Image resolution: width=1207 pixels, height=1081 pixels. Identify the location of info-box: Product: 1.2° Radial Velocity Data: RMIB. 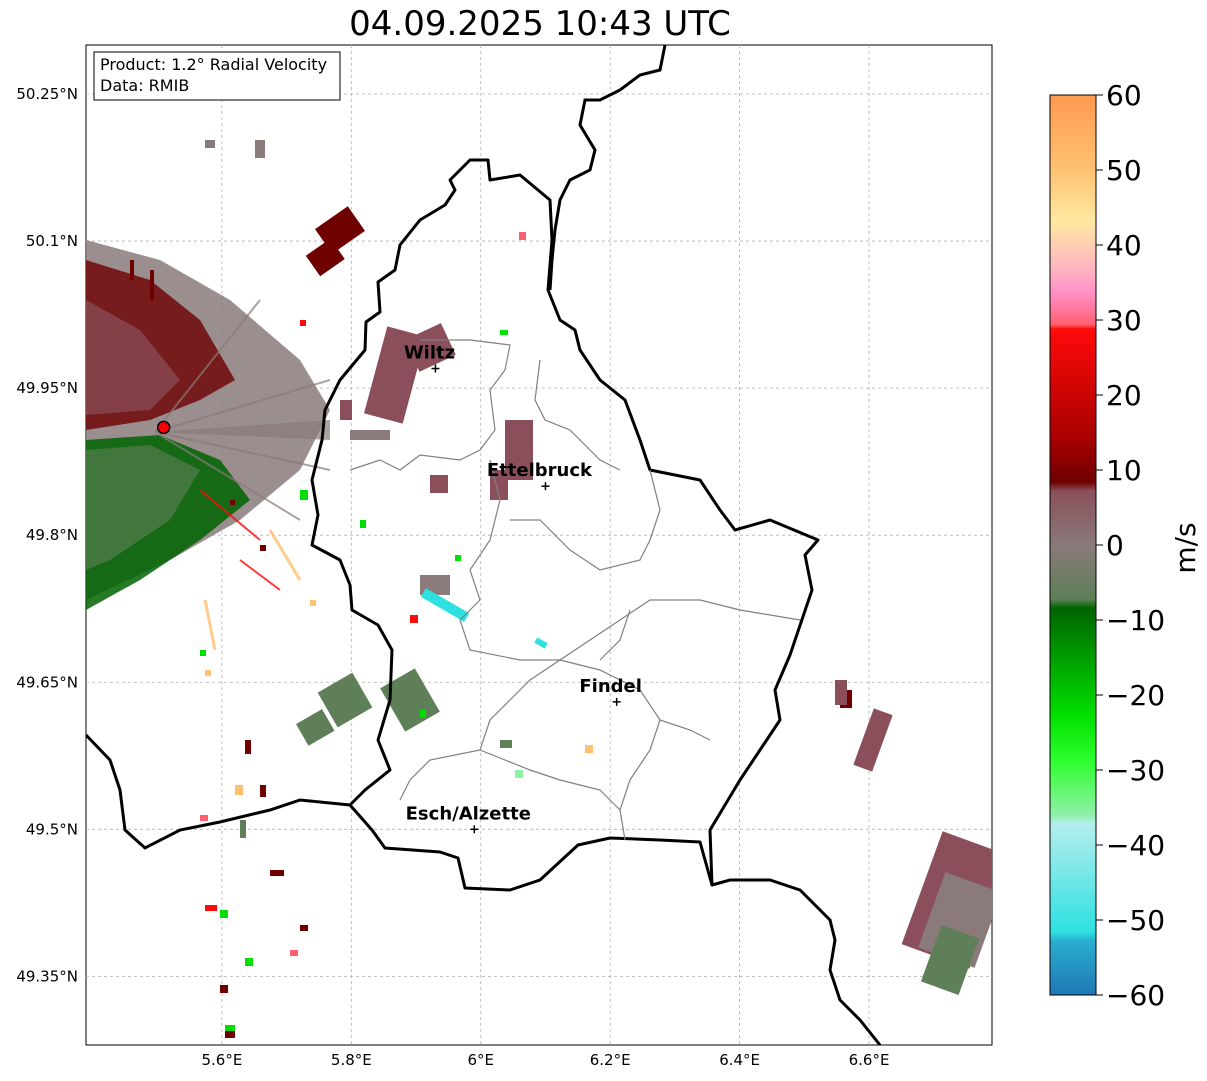
(217, 76).